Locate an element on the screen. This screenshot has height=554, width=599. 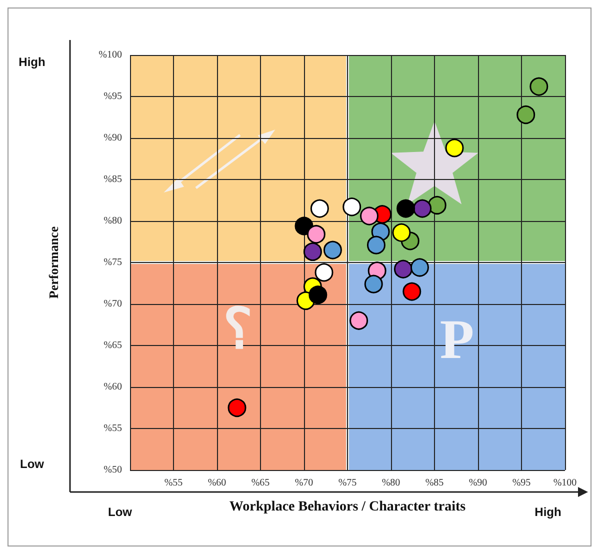
y-tick-label: %80 is located at coordinates (113, 221).